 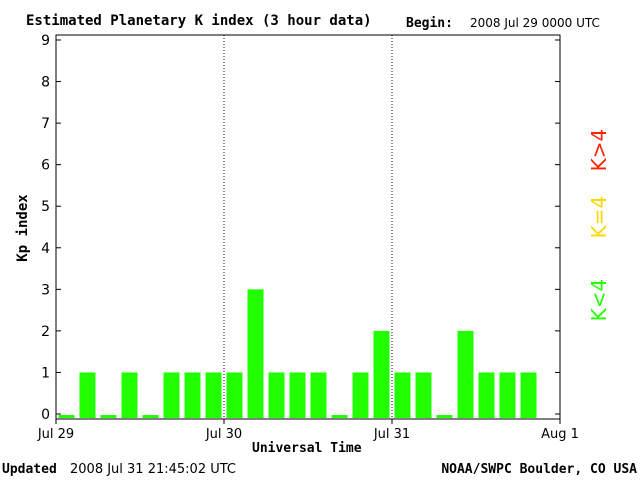 I want to click on y-tick-label: 9, so click(x=45, y=41).